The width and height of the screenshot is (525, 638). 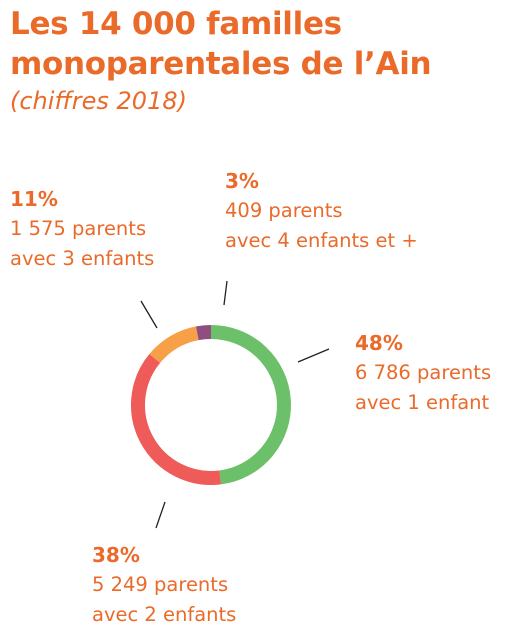 What do you see at coordinates (284, 210) in the screenshot?
I see `slice-label-four-parents: 409 parents` at bounding box center [284, 210].